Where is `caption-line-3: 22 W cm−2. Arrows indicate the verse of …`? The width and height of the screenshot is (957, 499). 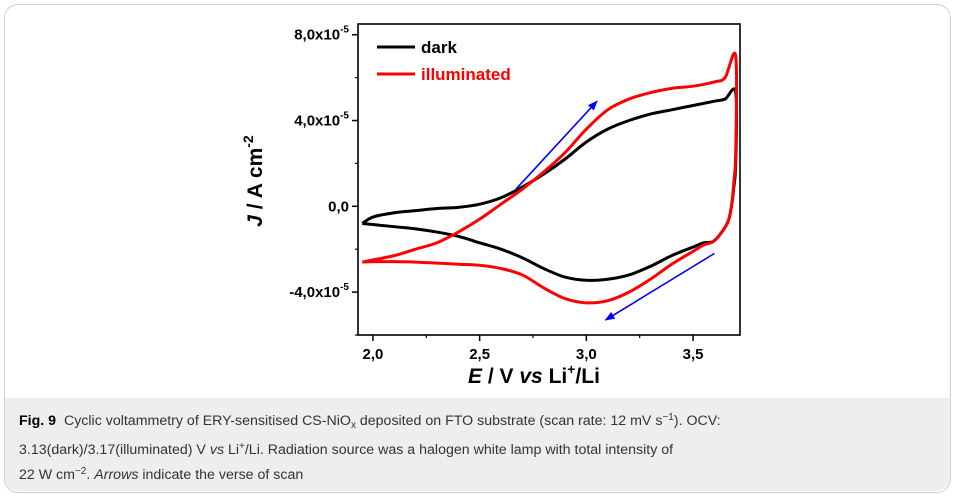 caption-line-3: 22 W cm−2. Arrows indicate the verse of … is located at coordinates (161, 474).